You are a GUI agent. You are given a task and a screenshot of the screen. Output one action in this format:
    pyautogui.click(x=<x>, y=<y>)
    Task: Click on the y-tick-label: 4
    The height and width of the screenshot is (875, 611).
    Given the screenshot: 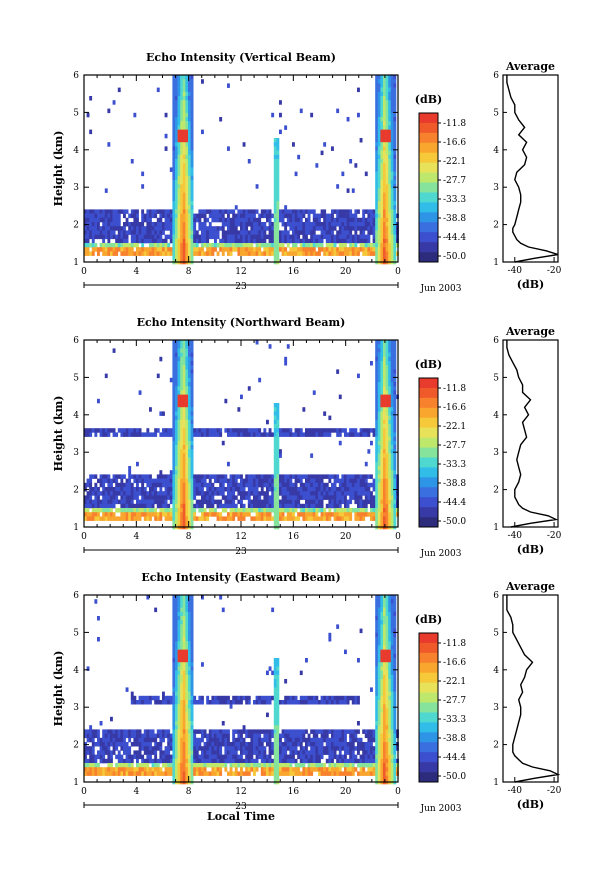 What is the action you would take?
    pyautogui.click(x=76, y=671)
    